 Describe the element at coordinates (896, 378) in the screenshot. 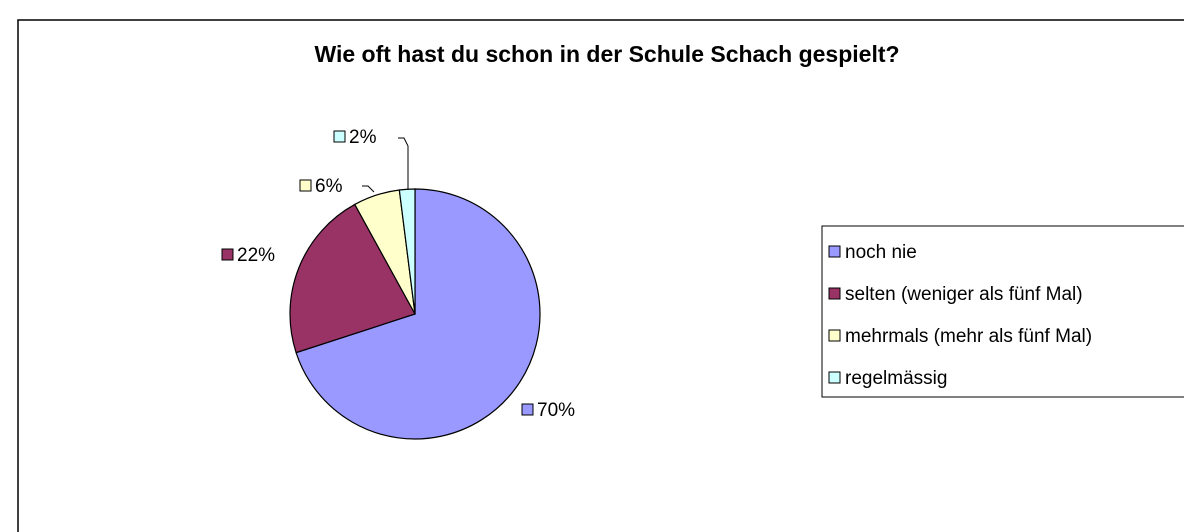

I see `legend-label: regelmässig` at that location.